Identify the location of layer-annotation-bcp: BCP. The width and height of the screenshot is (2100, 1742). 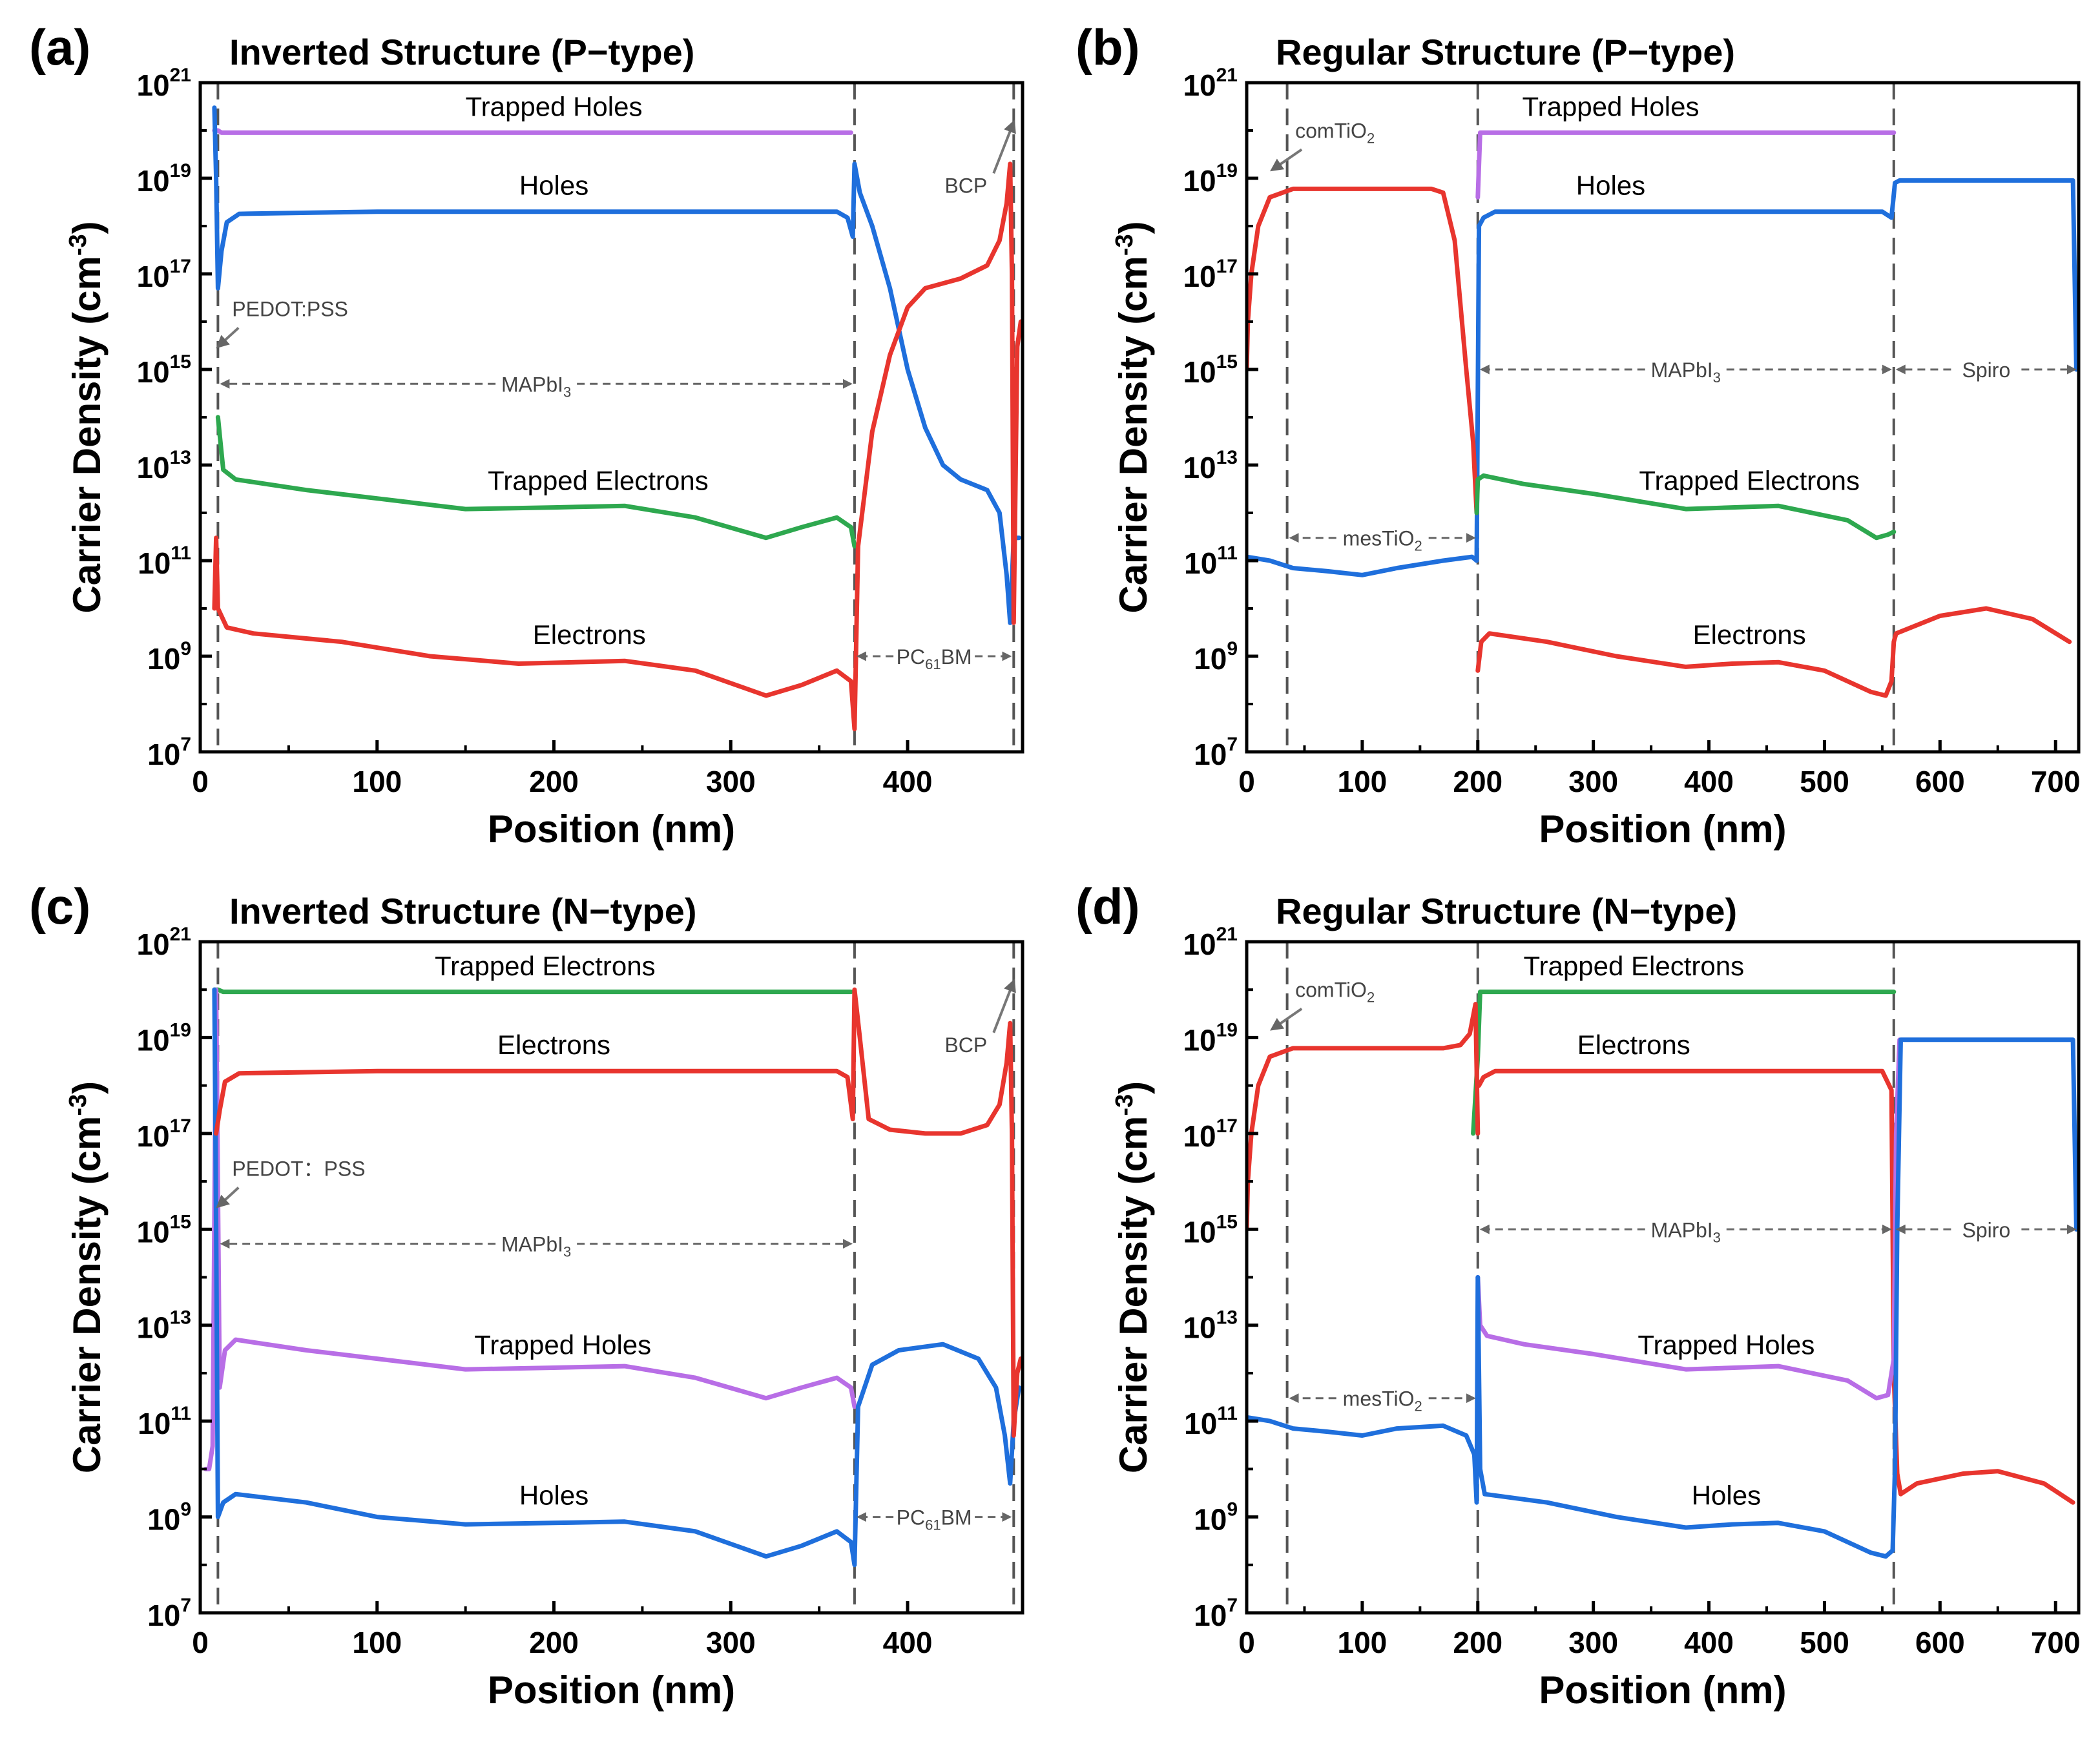
(966, 1045).